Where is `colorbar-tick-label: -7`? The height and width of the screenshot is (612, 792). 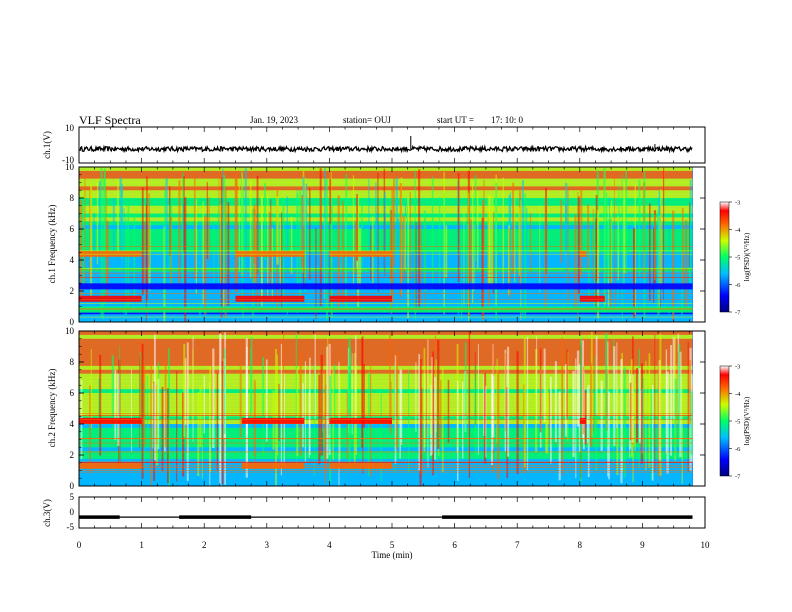 colorbar-tick-label: -7 is located at coordinates (738, 313).